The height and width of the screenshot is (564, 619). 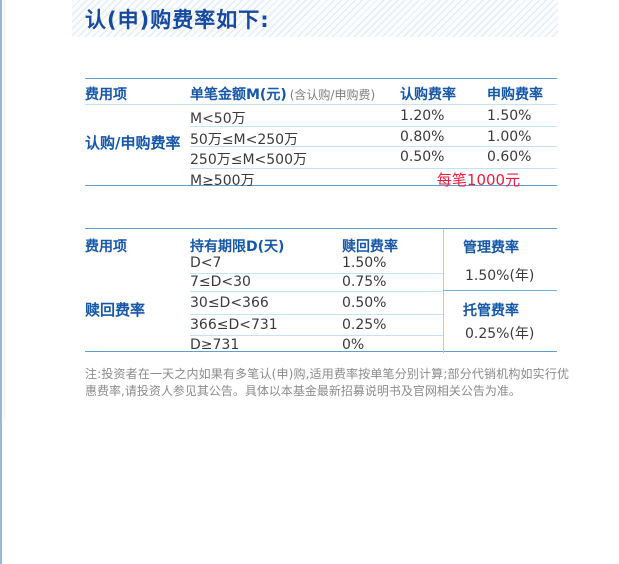 I want to click on title-striped-band, so click(x=315, y=18).